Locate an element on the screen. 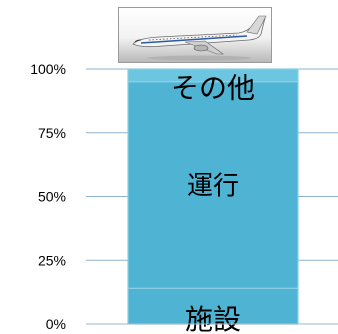 The width and height of the screenshot is (338, 334). y-tick-label: 25% is located at coordinates (52, 260).